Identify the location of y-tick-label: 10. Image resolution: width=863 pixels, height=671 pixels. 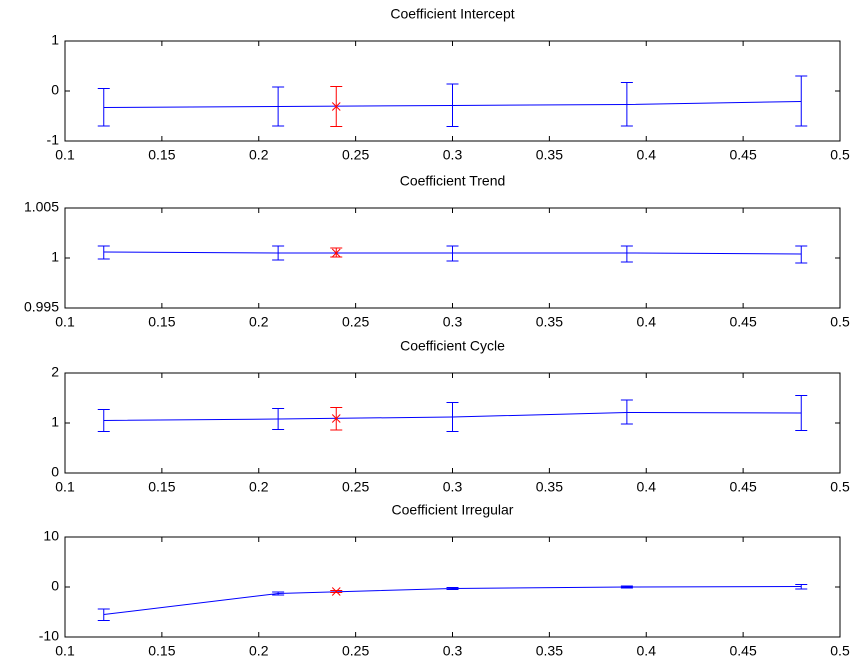
(51, 536).